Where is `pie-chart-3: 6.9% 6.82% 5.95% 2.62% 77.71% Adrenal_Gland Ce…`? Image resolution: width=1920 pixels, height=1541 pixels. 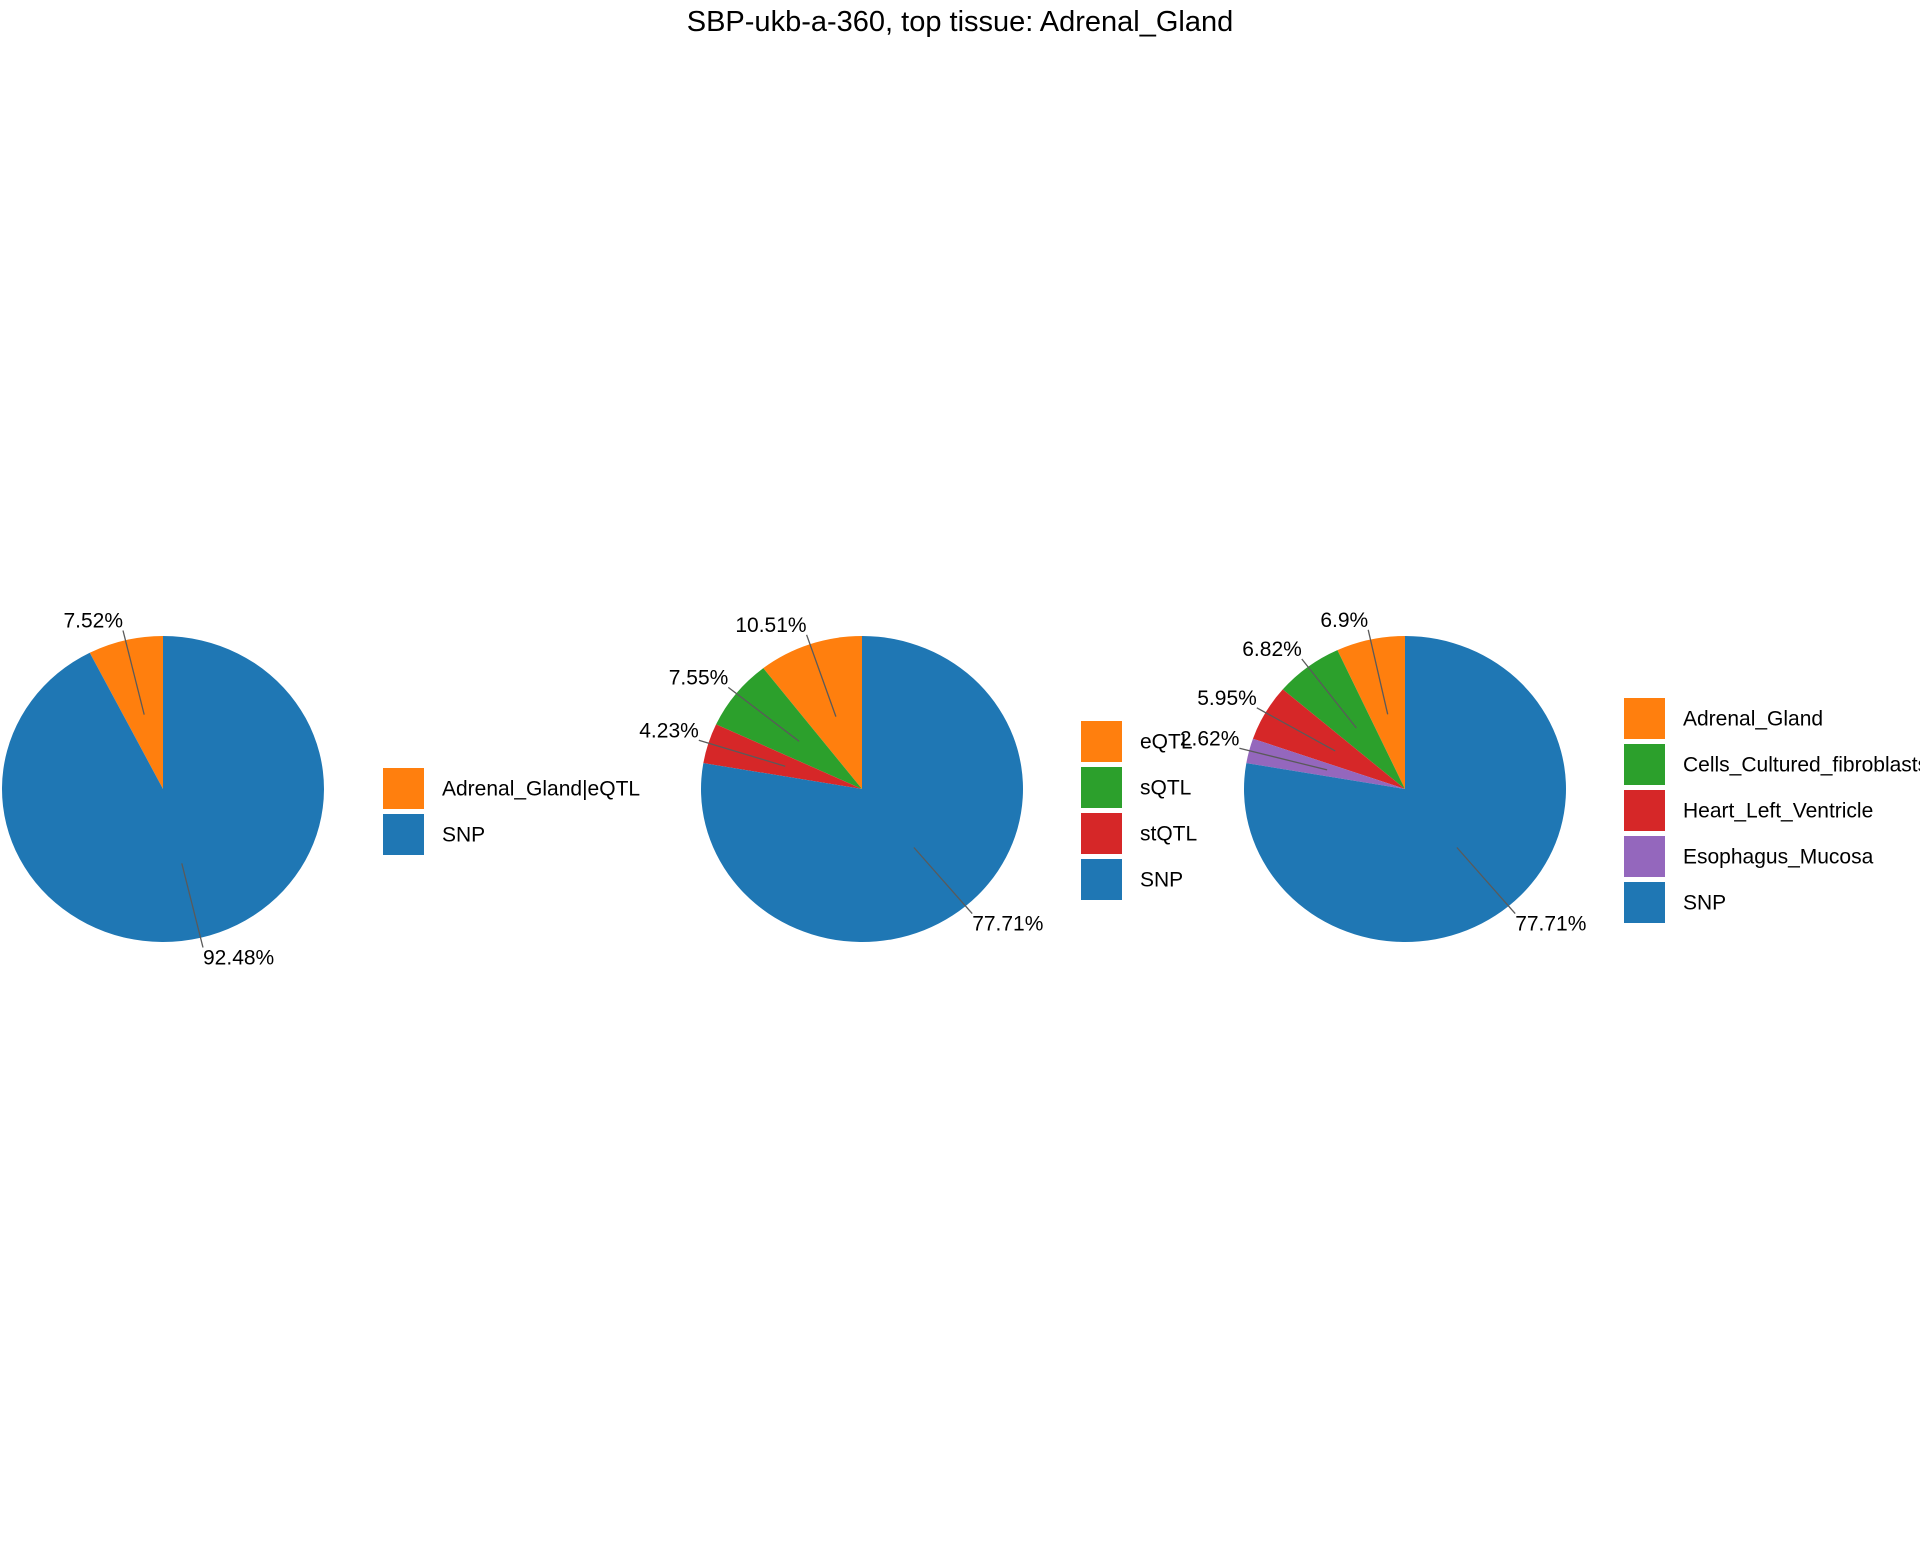
pie-chart-3: 6.9% 6.82% 5.95% 2.62% 77.71% Adrenal_Gland Ce… is located at coordinates (1550, 775).